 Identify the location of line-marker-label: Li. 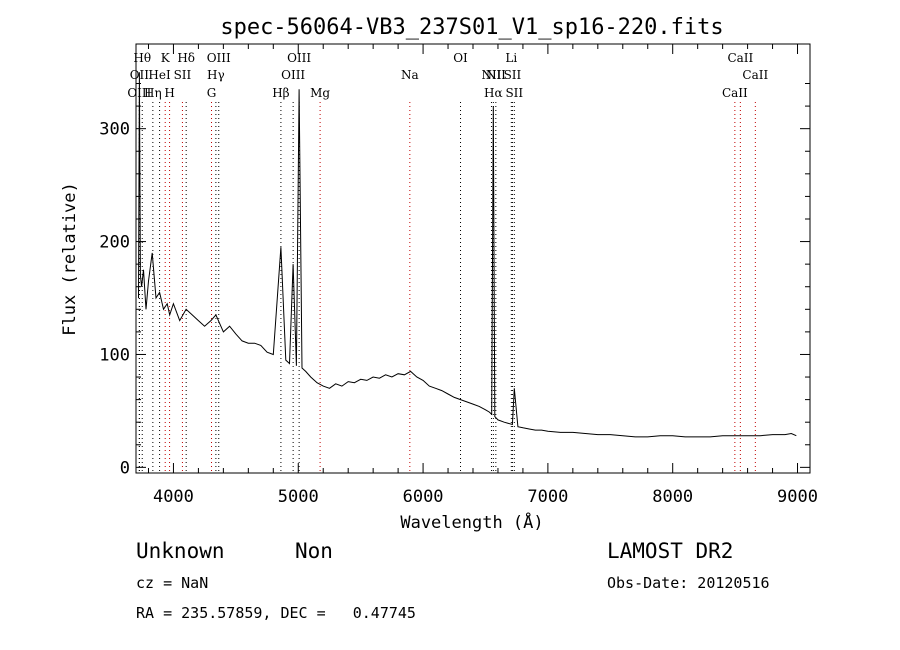
(511, 58).